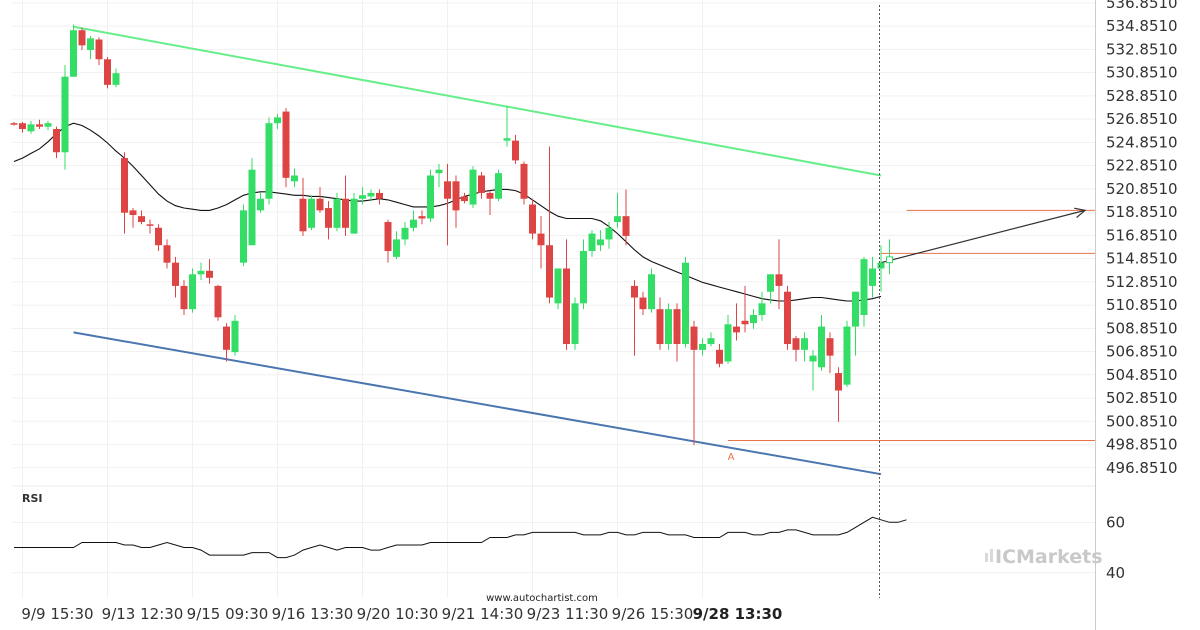 The image size is (1200, 630). I want to click on brand-logo: ICMarkets, so click(1044, 557).